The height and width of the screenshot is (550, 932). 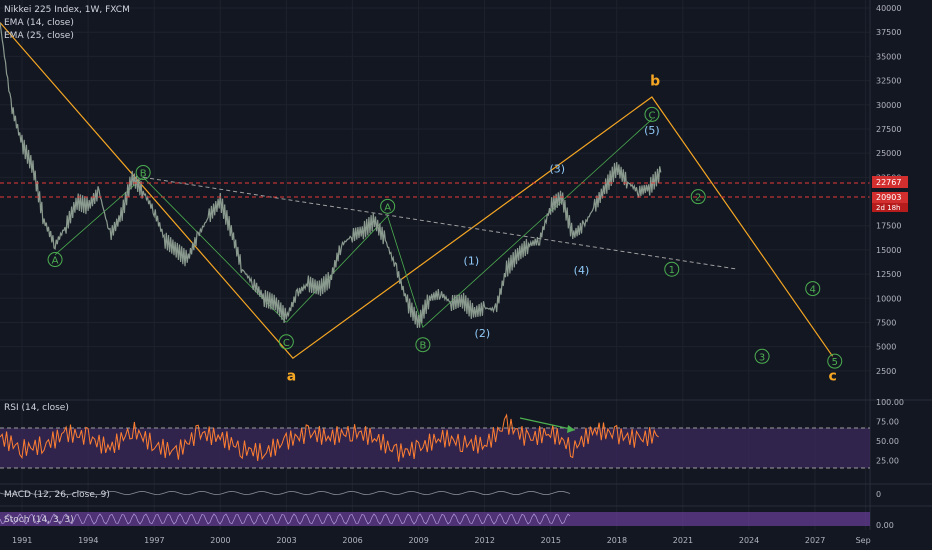 I want to click on rsi-axis: 100.00 75.00 50.00 25.00, so click(x=890, y=432).